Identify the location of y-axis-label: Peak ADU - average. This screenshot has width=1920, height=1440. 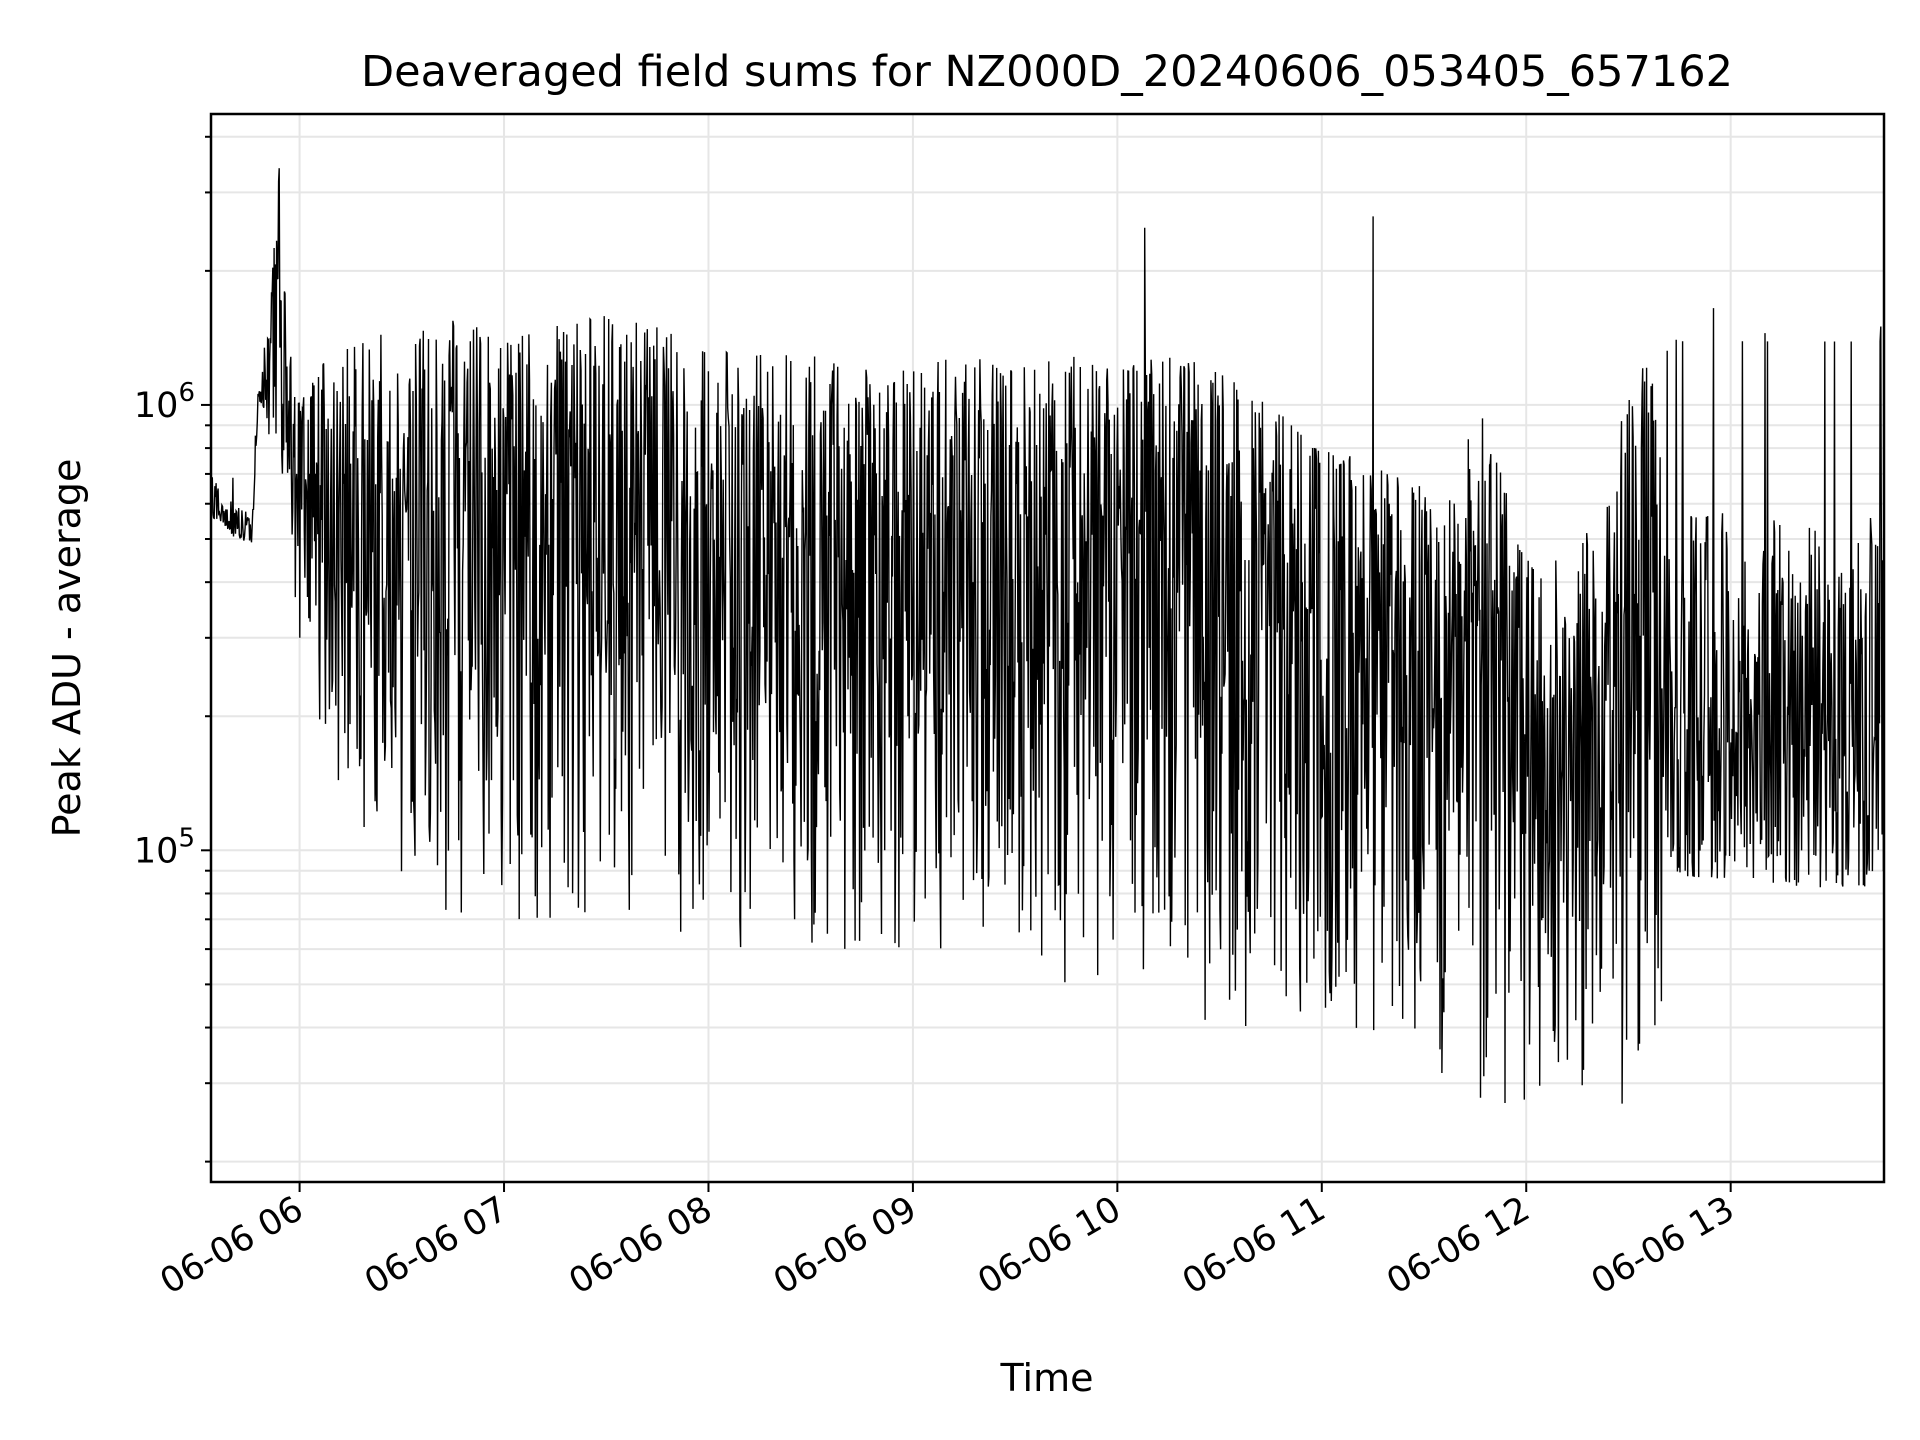
(67, 648).